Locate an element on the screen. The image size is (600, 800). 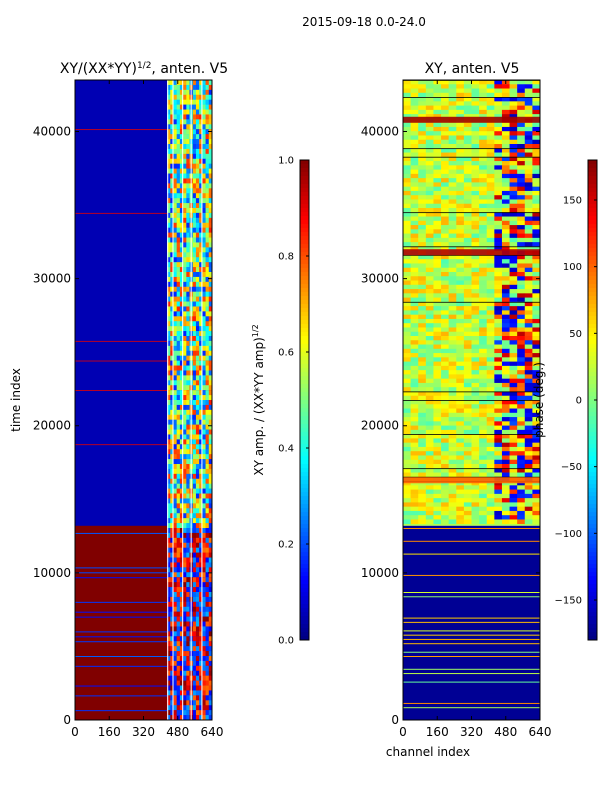
colorbar-tick-label: 150 is located at coordinates (572, 201).